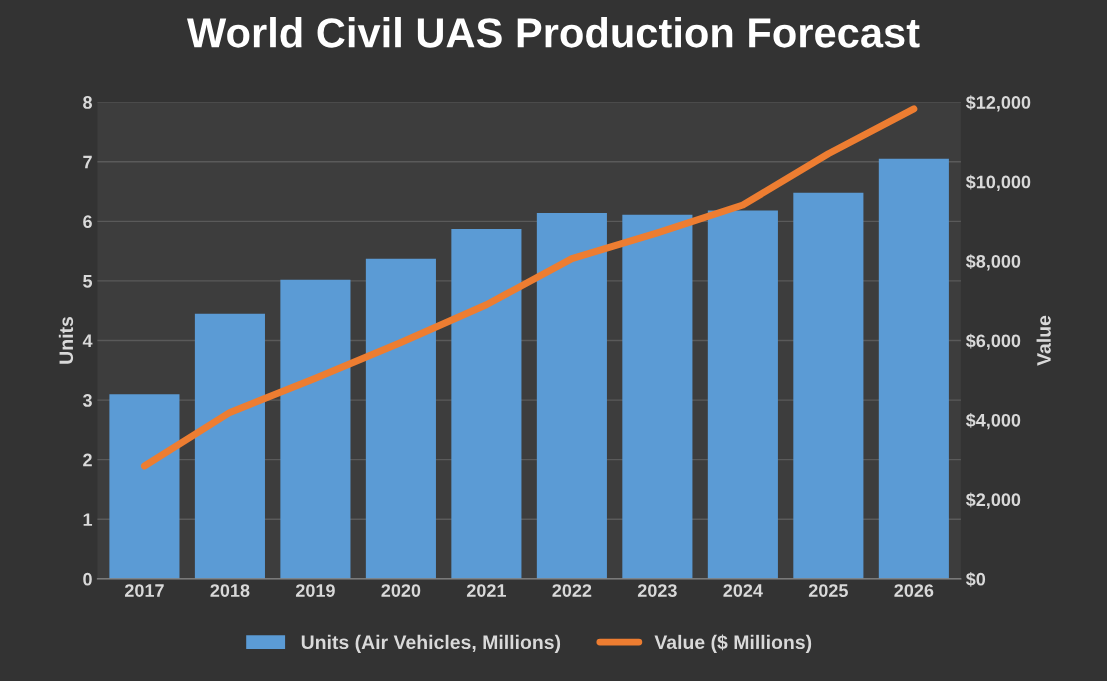 The image size is (1107, 681). Describe the element at coordinates (401, 590) in the screenshot. I see `x-tick-label: 2020` at that location.